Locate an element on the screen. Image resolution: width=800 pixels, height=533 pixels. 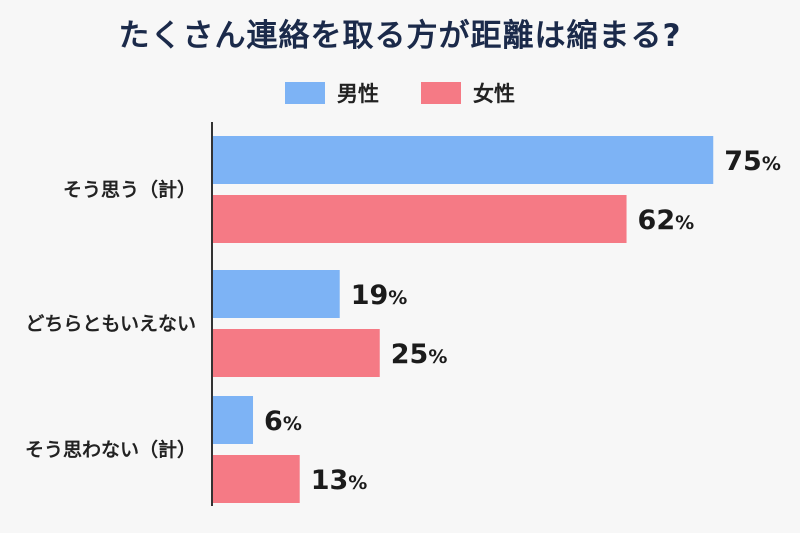
category-label: そう思う（計） is located at coordinates (129, 189).